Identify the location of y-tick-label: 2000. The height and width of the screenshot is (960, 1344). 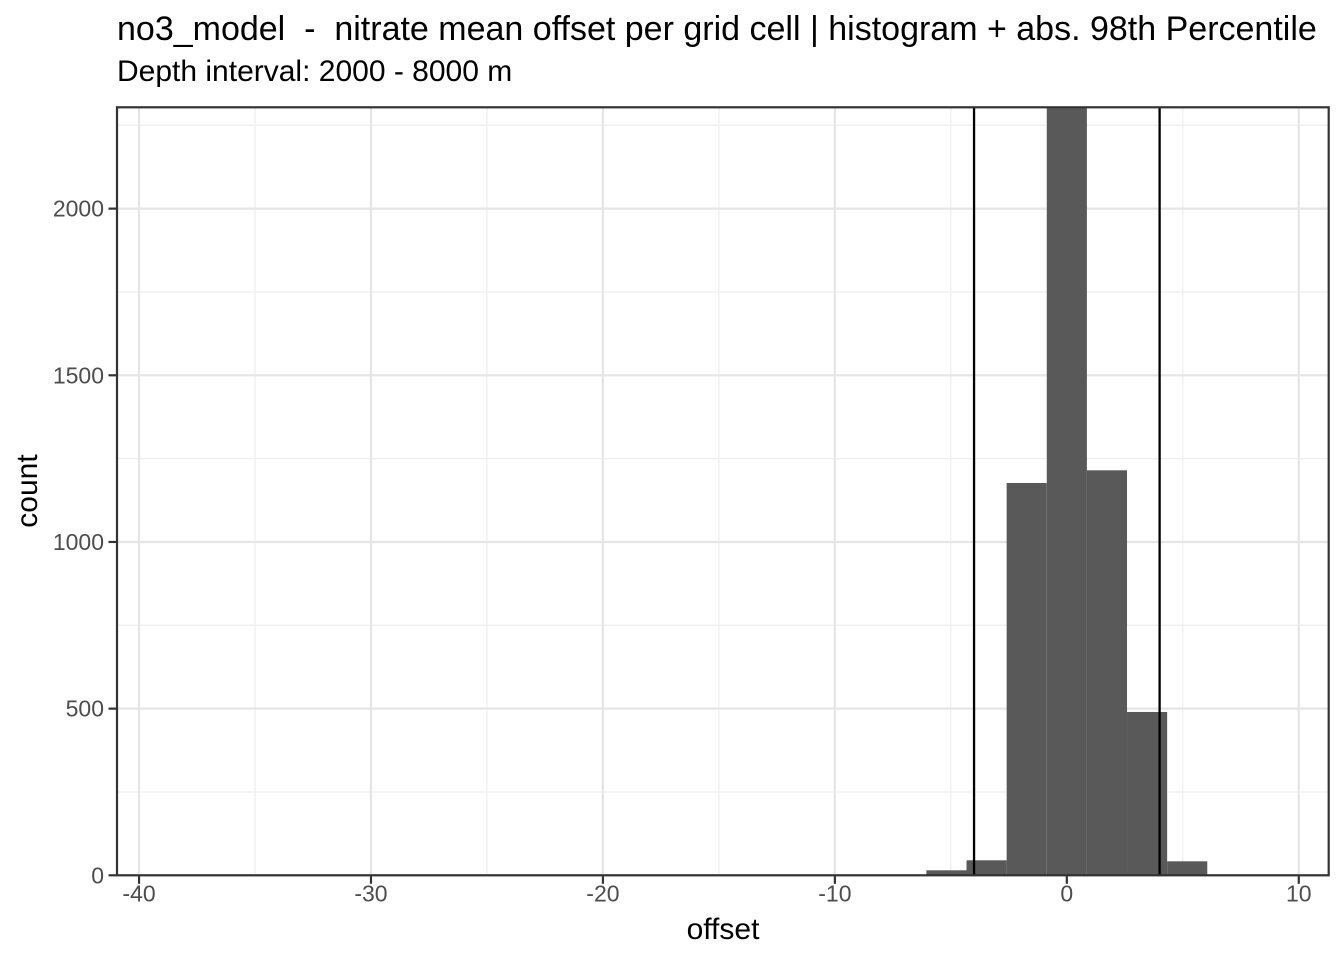
(78, 209).